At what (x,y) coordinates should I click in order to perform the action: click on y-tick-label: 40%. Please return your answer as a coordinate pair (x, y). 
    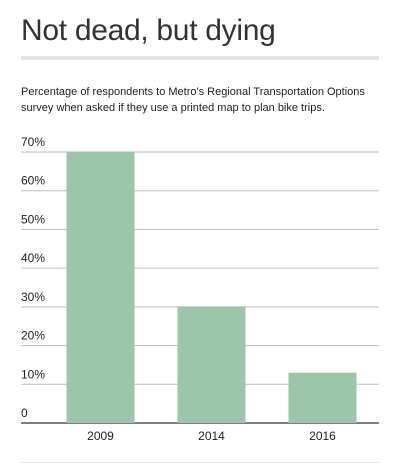
    Looking at the image, I should click on (33, 258).